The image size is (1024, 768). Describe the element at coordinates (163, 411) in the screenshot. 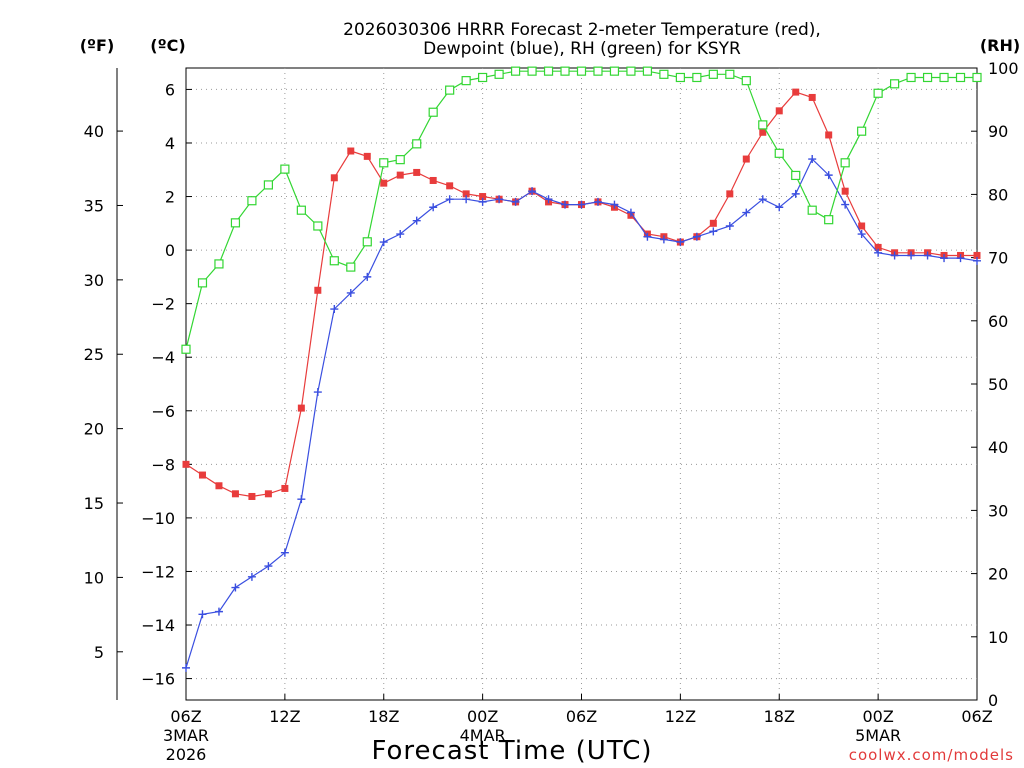

I see `celsius-tick-label: −6` at that location.